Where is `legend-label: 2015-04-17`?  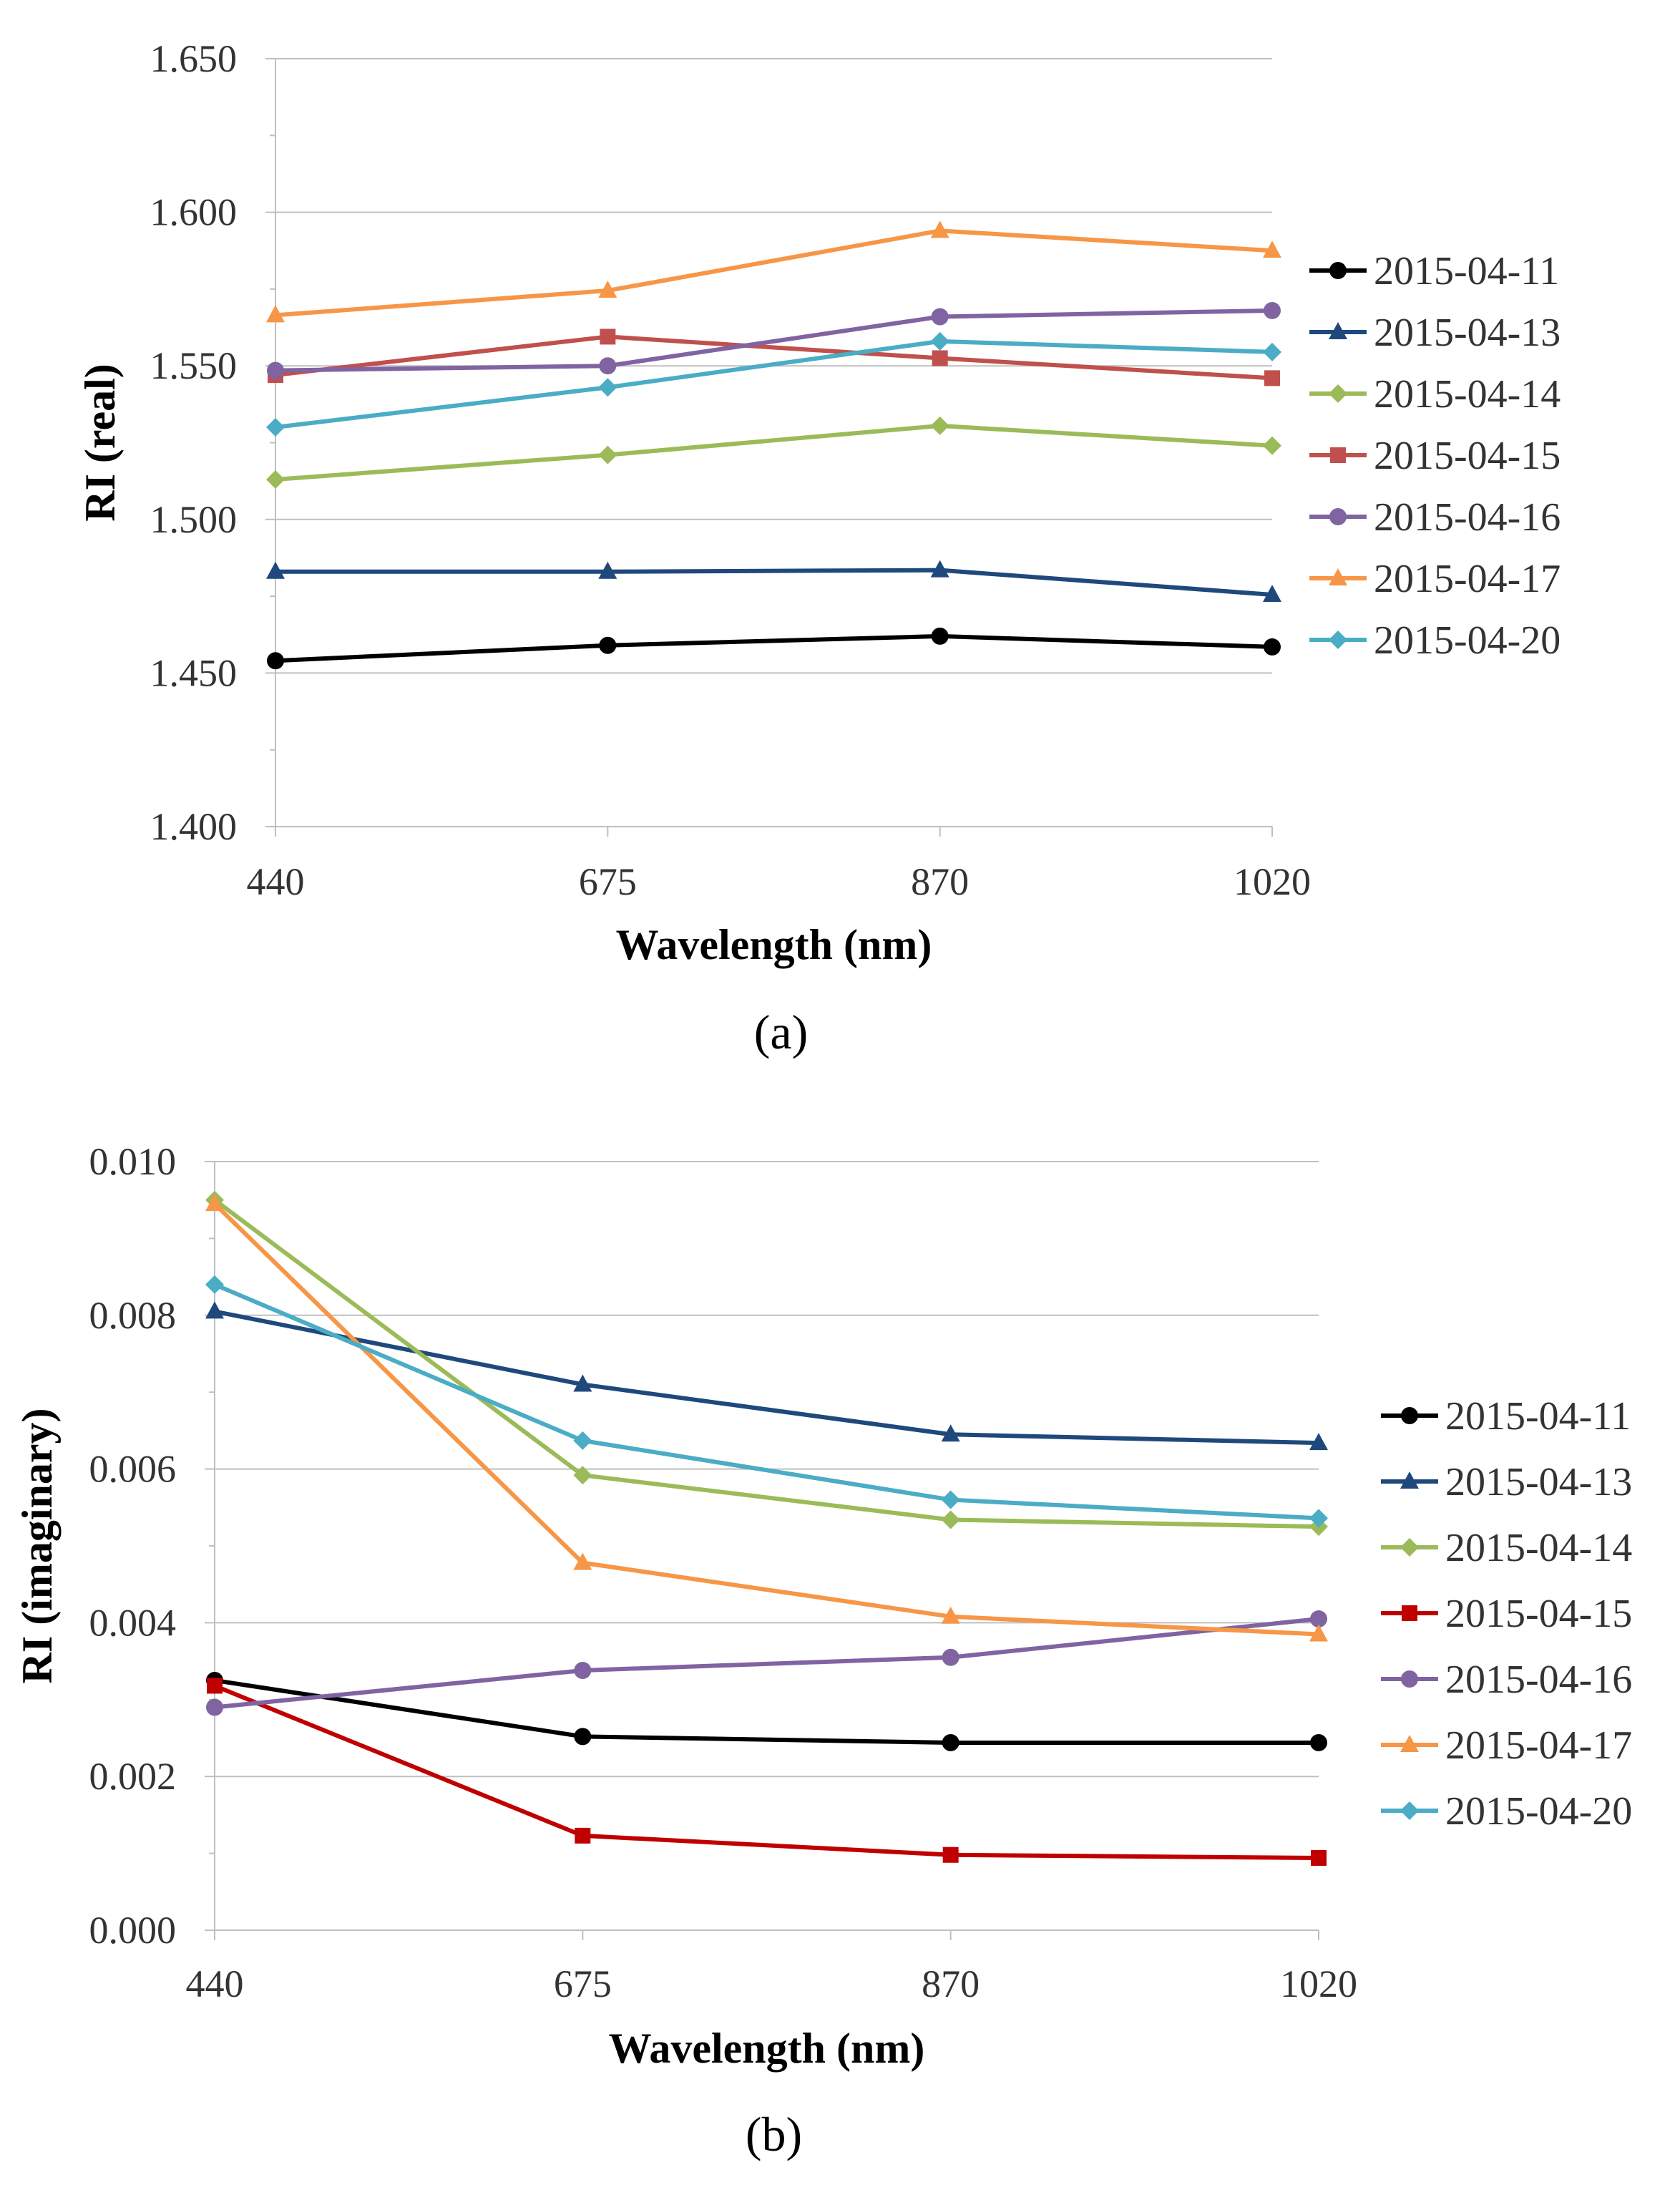 legend-label: 2015-04-17 is located at coordinates (1467, 579).